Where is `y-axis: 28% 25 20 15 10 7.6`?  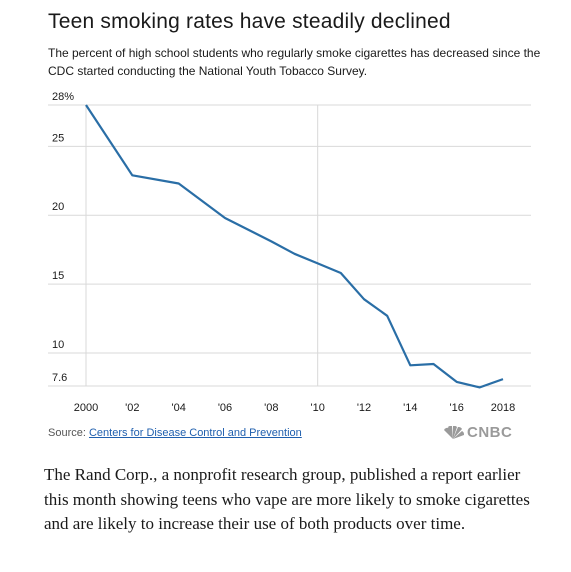 y-axis: 28% 25 20 15 10 7.6 is located at coordinates (63, 237).